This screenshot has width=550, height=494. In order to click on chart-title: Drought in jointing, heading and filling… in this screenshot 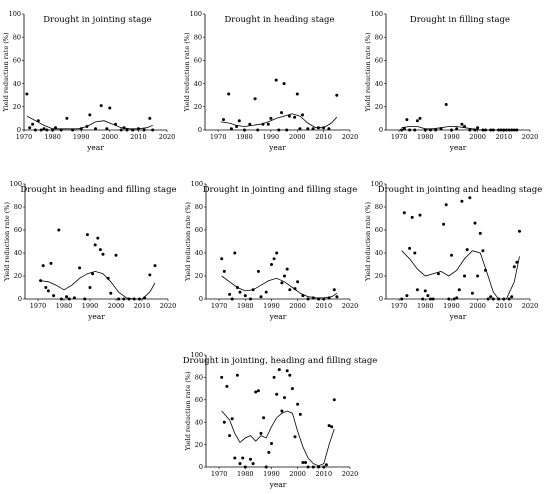, I will do `click(280, 361)`.